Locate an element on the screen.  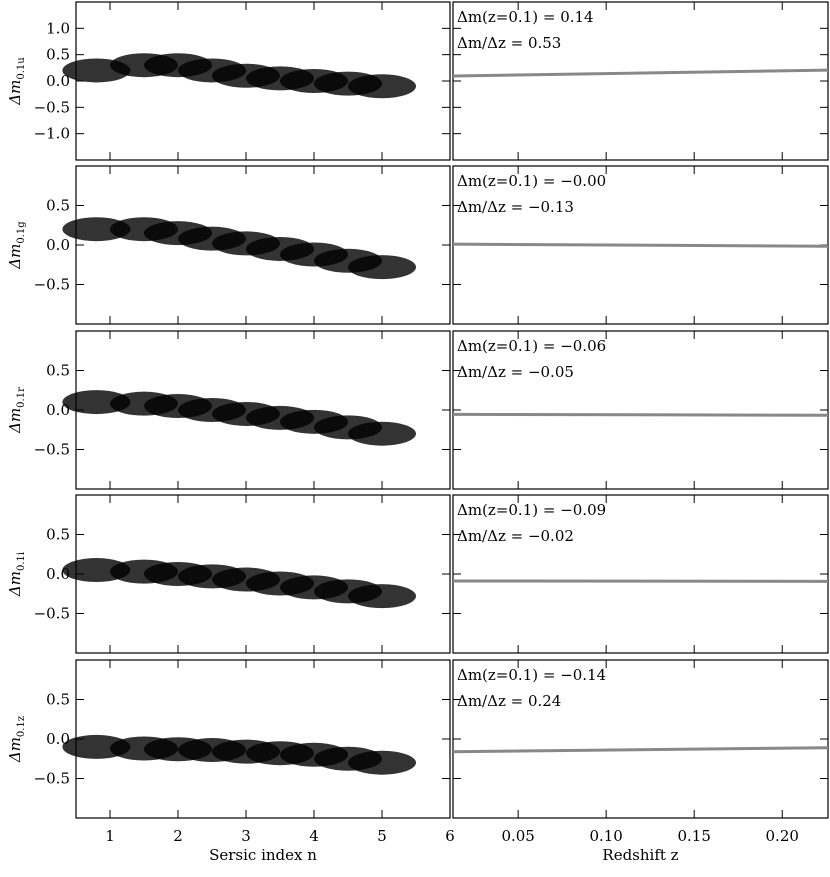
y-label-sub: 0.1u is located at coordinates (21, 68).